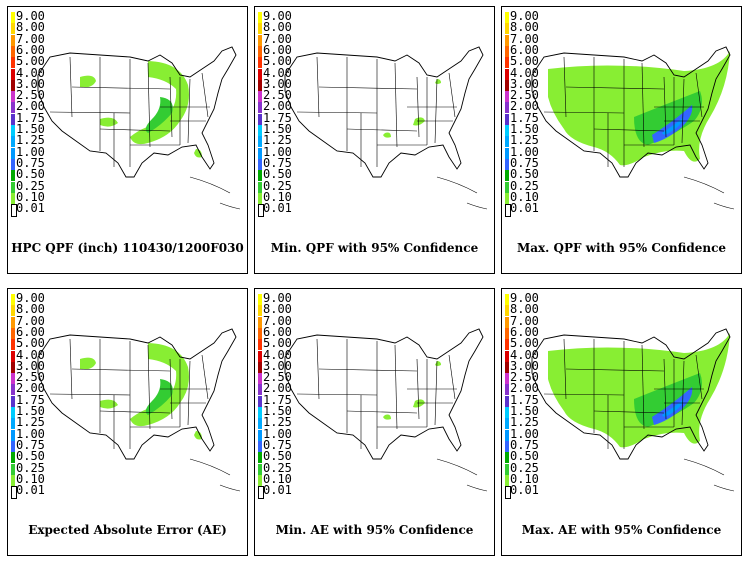 The width and height of the screenshot is (750, 562). What do you see at coordinates (277, 196) in the screenshot?
I see `legend-label: 0.10` at bounding box center [277, 196].